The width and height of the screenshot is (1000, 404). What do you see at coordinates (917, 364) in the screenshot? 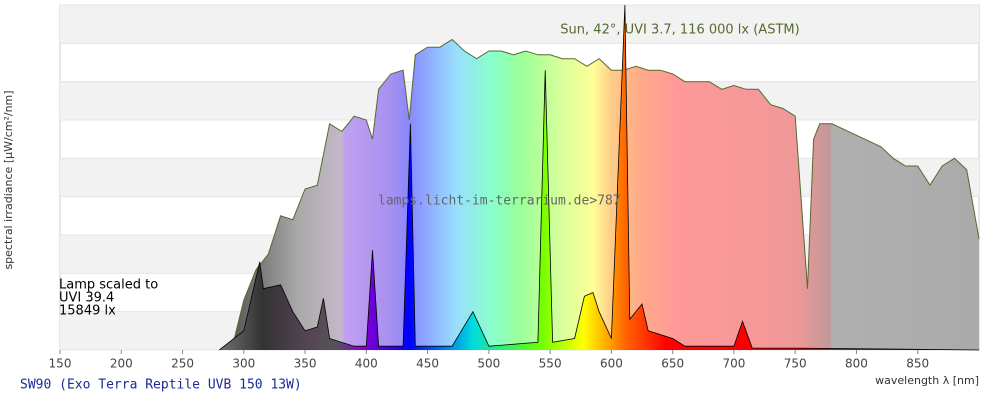
I see `x-tick-label: 850` at bounding box center [917, 364].